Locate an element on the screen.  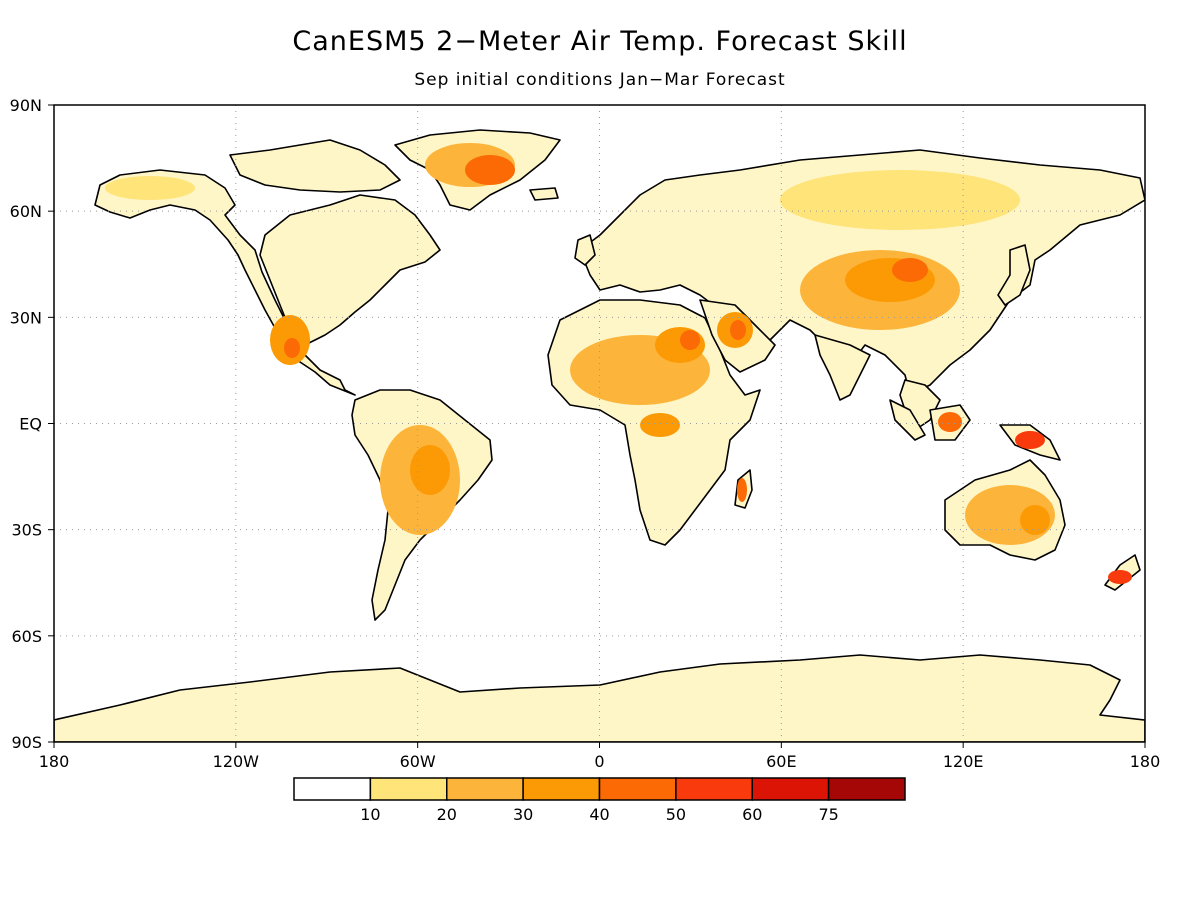
colorbar-label: 40 is located at coordinates (599, 814).